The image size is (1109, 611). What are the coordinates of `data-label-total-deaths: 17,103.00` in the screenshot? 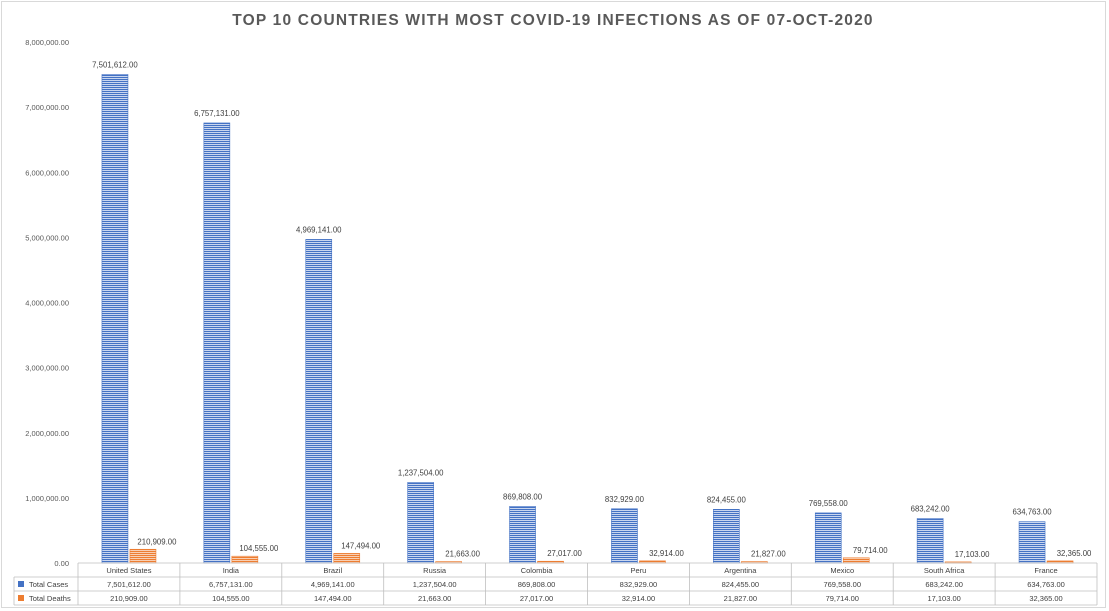 It's located at (972, 554).